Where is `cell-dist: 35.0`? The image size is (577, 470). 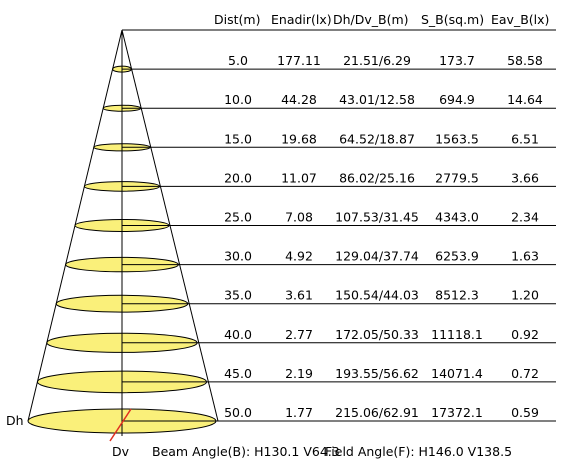
cell-dist: 35.0 is located at coordinates (238, 295).